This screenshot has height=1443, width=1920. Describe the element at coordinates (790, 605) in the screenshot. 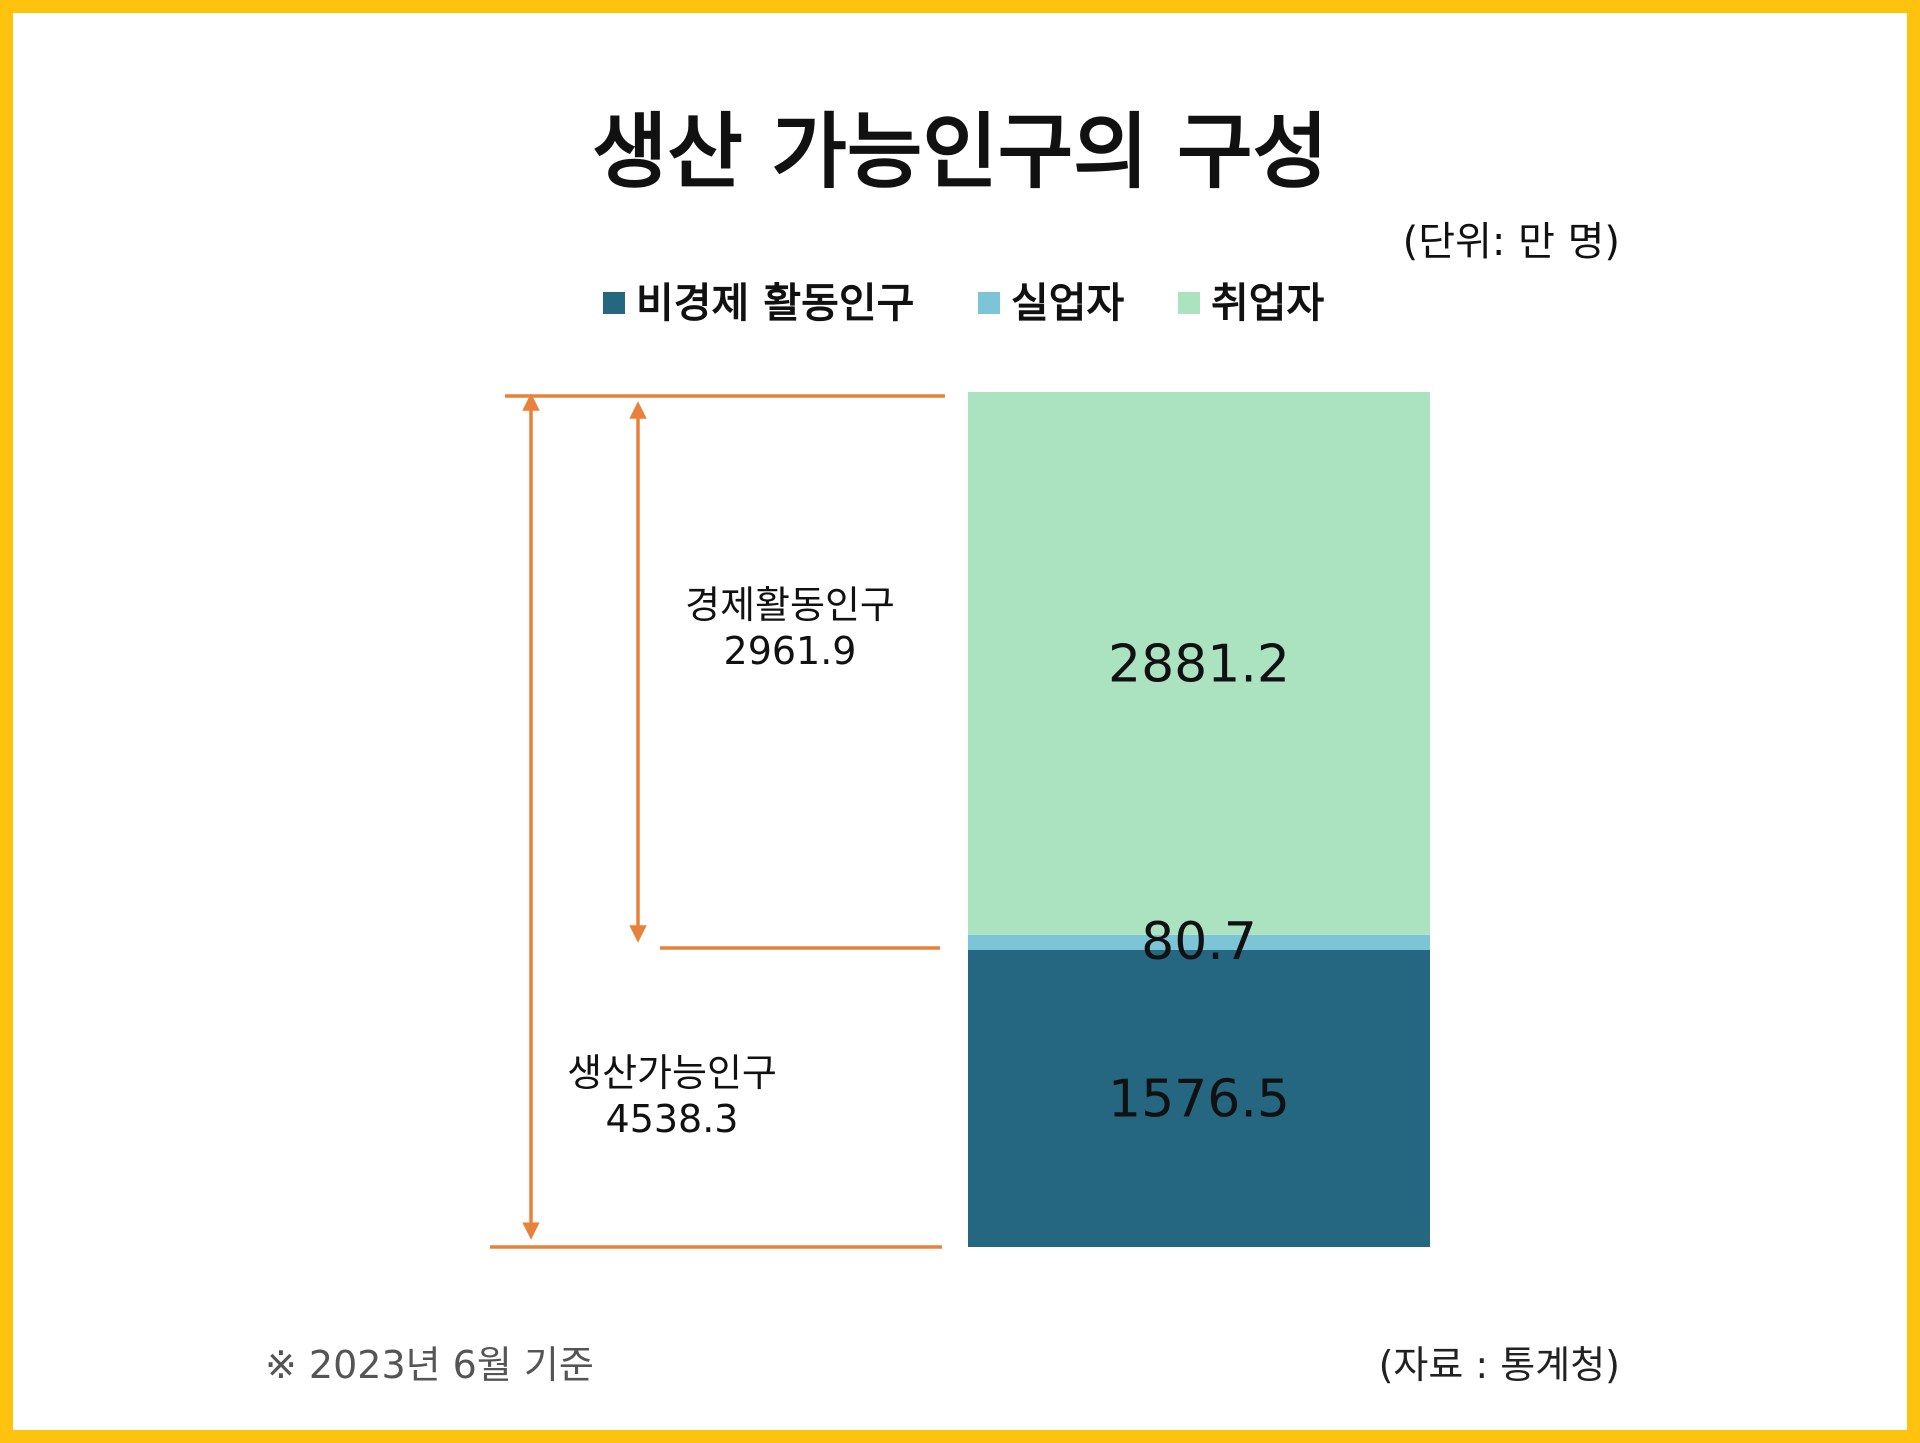

I see `bracket-label-econ: 경제활동인구` at that location.